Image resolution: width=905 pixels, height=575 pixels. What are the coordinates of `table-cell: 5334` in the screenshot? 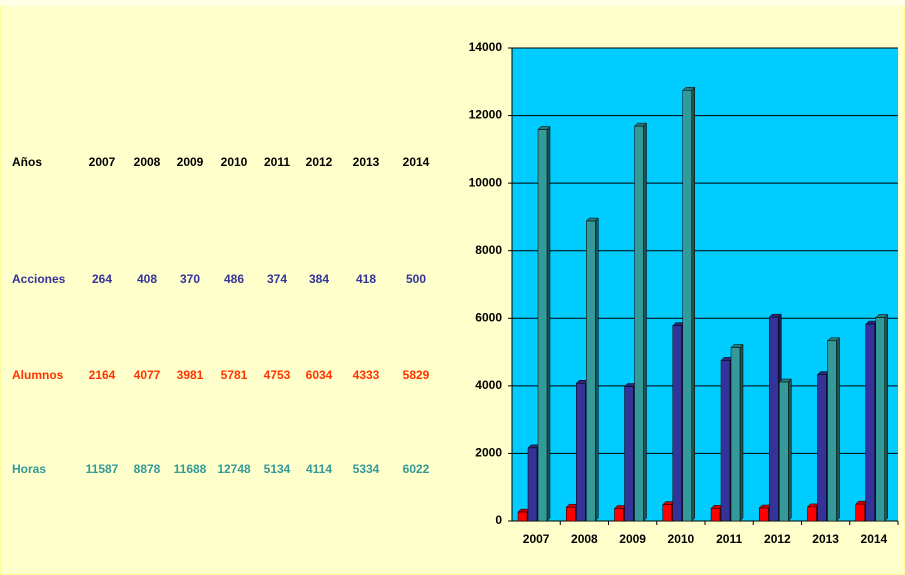 It's located at (366, 469).